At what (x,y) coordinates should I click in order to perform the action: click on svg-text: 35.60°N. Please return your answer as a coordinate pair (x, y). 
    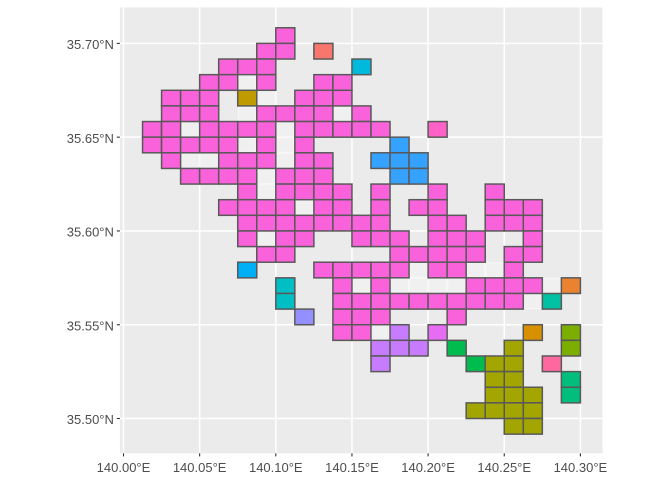
    Looking at the image, I should click on (90, 232).